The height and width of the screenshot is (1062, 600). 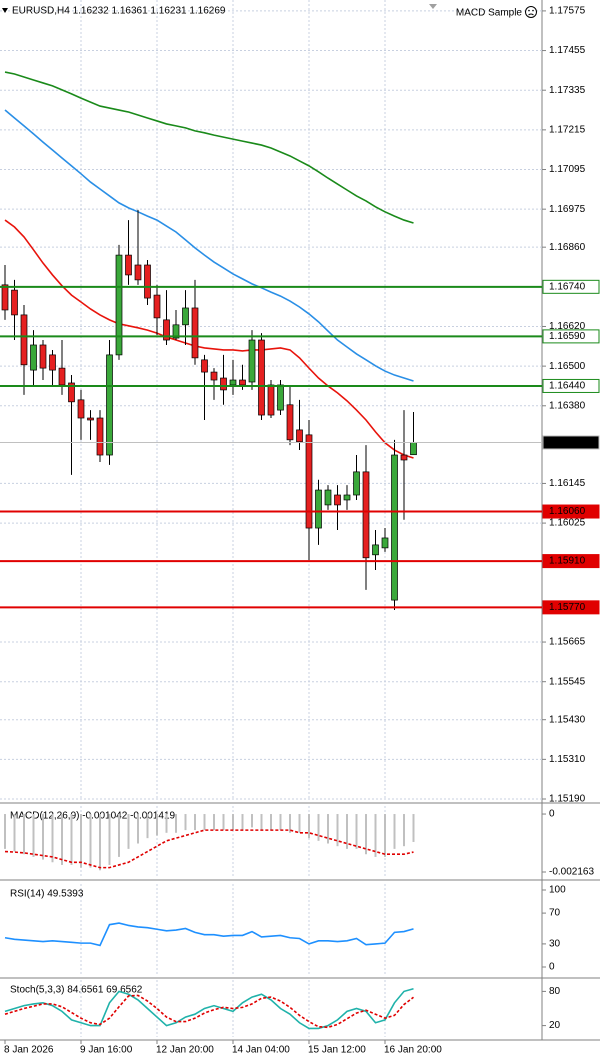 What do you see at coordinates (567, 511) in the screenshot?
I see `price-level-label: 1.16060` at bounding box center [567, 511].